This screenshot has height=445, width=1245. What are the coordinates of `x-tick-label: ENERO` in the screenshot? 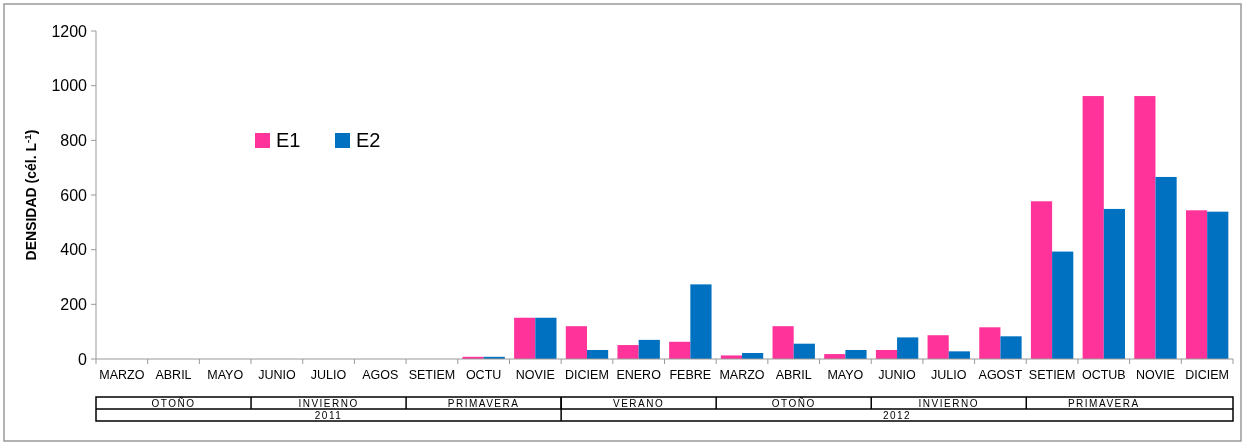 It's located at (639, 375).